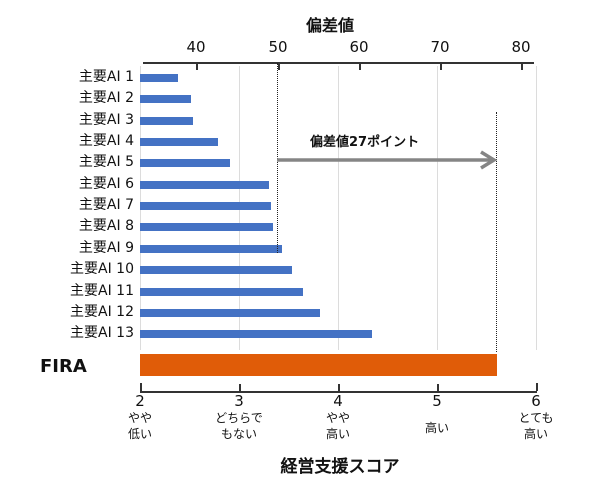 This screenshot has height=495, width=600. What do you see at coordinates (196, 47) in the screenshot?
I see `top-axis-tick-label: 40` at bounding box center [196, 47].